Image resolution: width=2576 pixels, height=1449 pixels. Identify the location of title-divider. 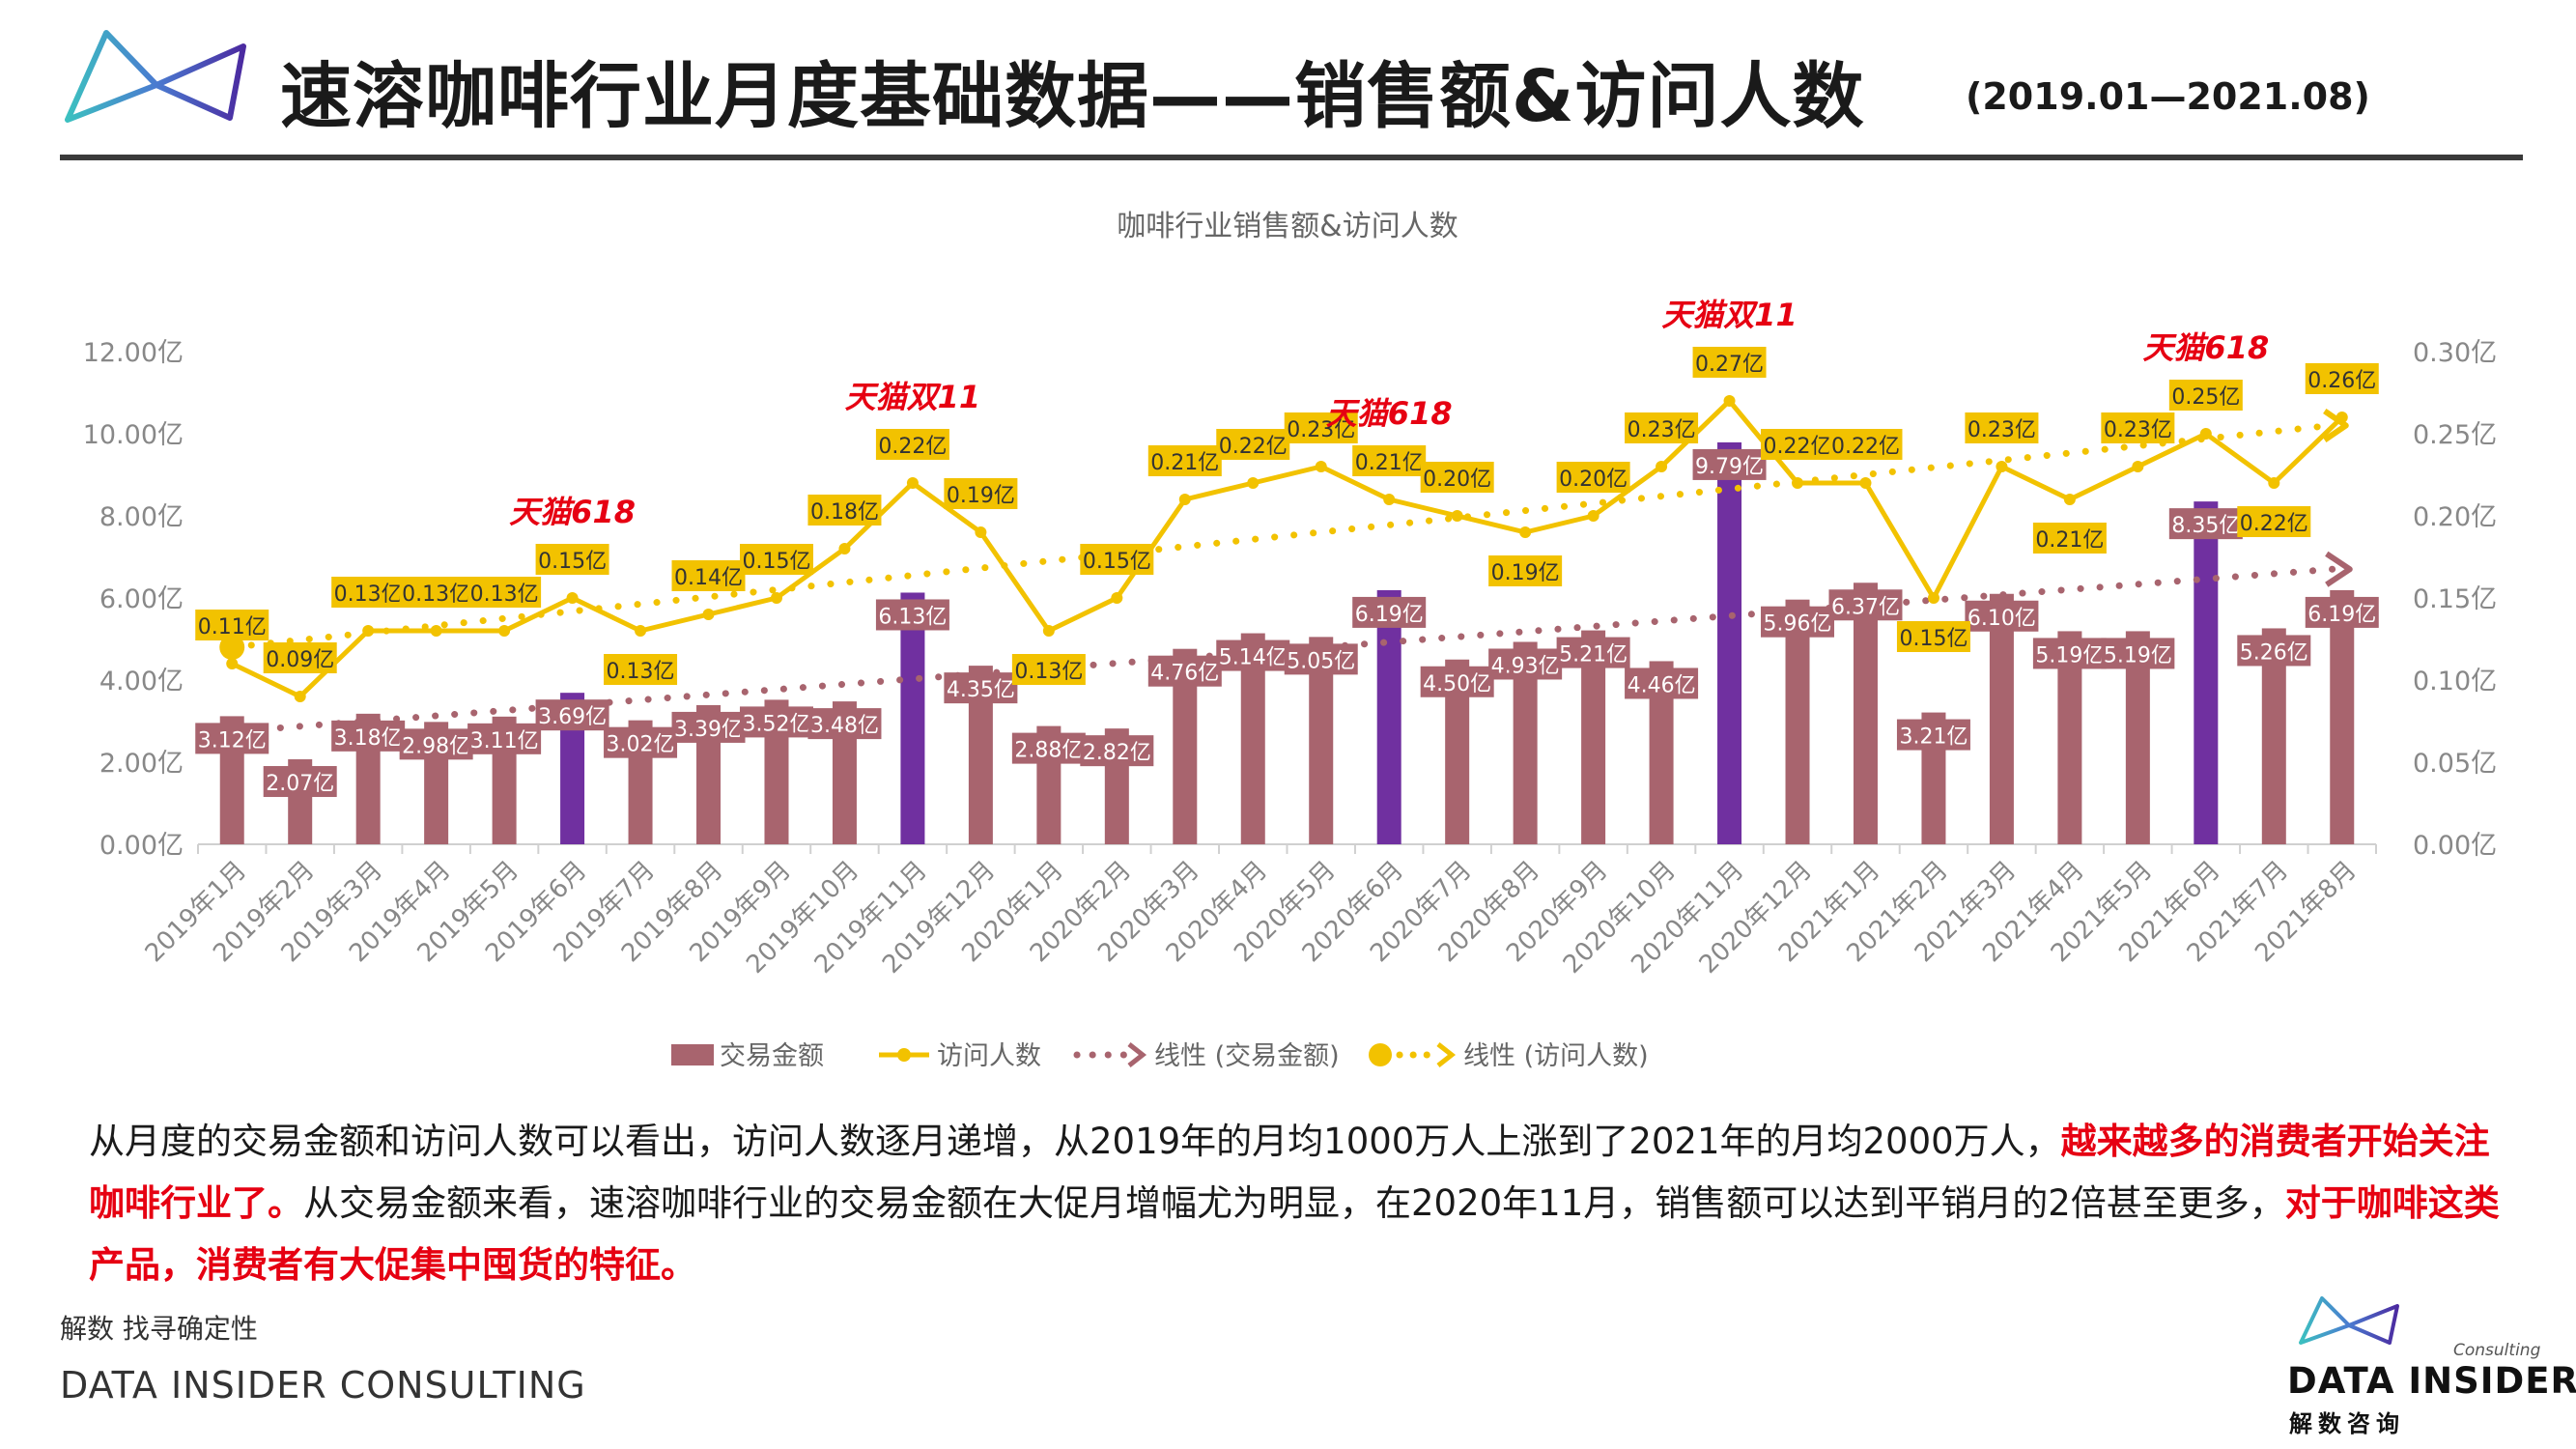
(1291, 157).